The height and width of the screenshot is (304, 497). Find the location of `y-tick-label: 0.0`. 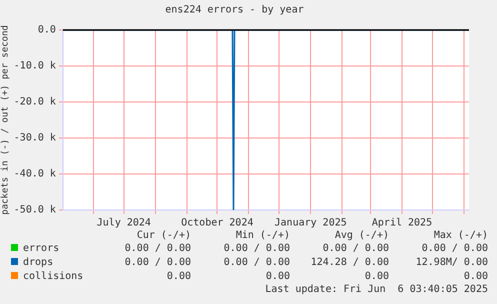

y-tick-label: 0.0 is located at coordinates (47, 30).